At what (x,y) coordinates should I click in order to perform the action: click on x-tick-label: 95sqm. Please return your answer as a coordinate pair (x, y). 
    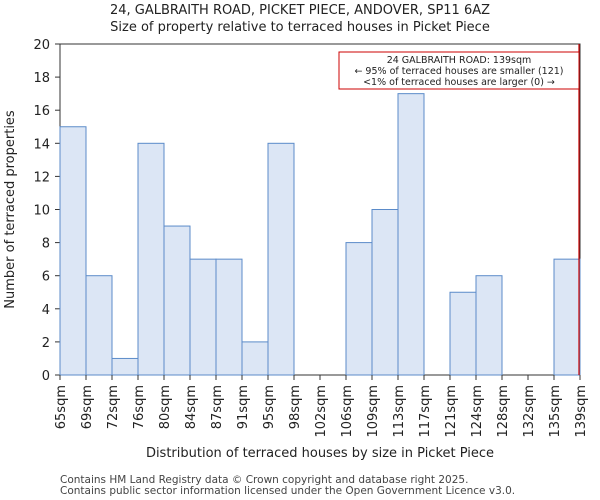
    Looking at the image, I should click on (269, 407).